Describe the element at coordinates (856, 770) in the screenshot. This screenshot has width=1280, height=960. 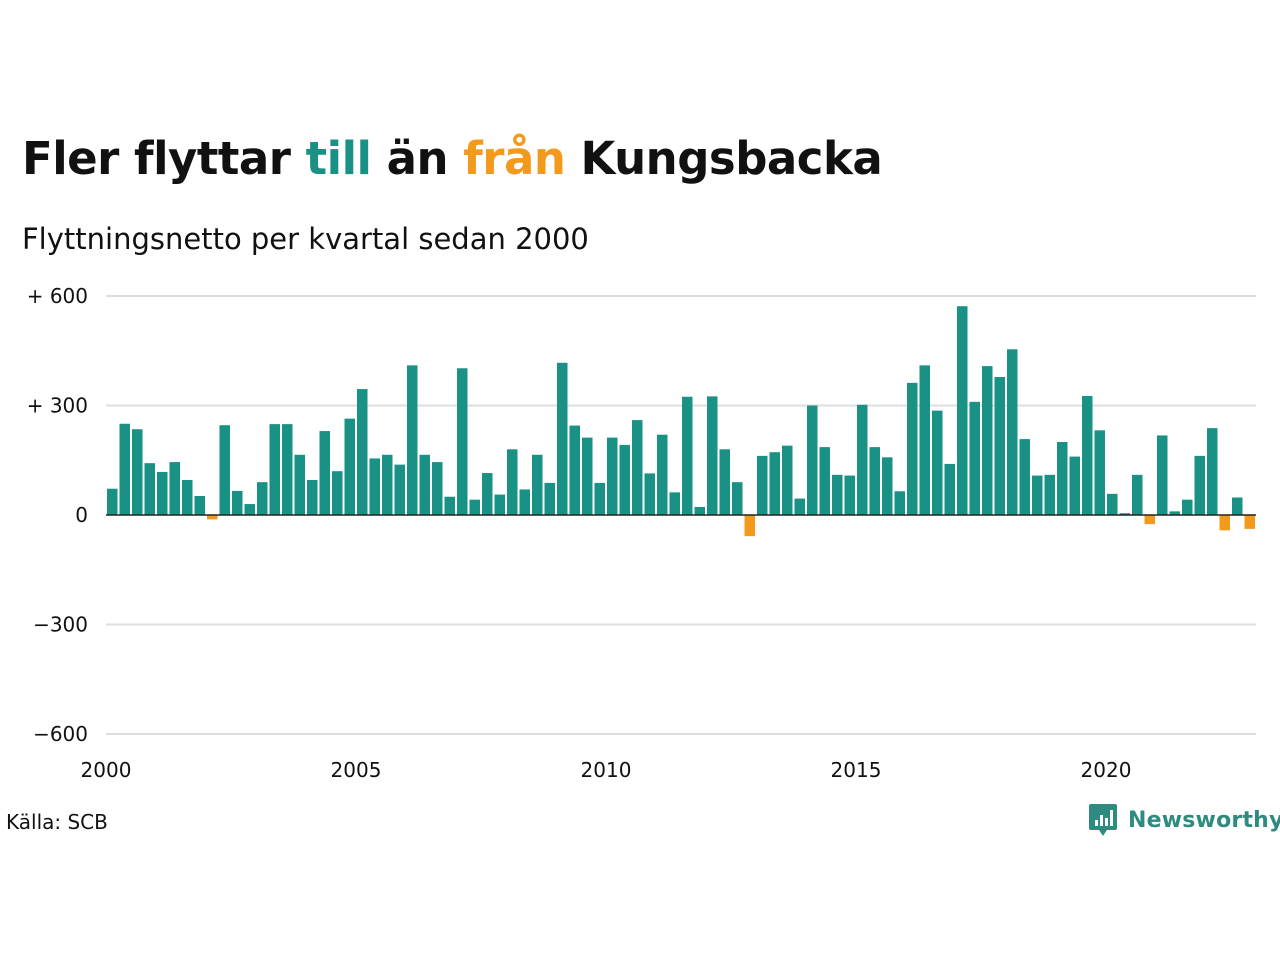
I see `x-tick-label: 2015` at that location.